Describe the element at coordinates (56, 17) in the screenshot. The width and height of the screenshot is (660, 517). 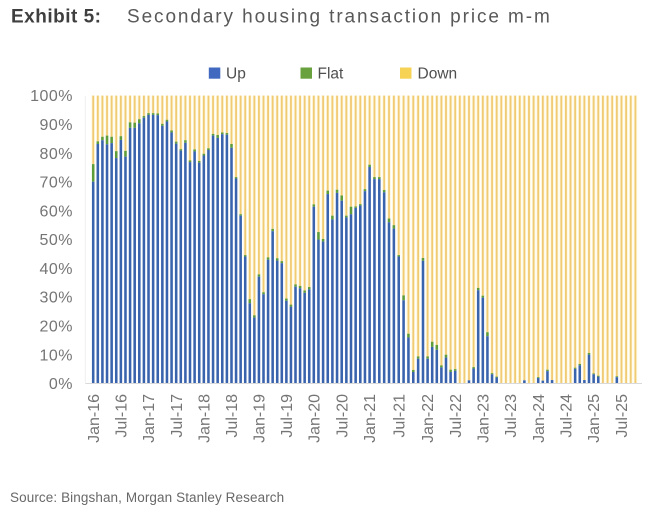
I see `svg-text: Exhibit 5:` at that location.